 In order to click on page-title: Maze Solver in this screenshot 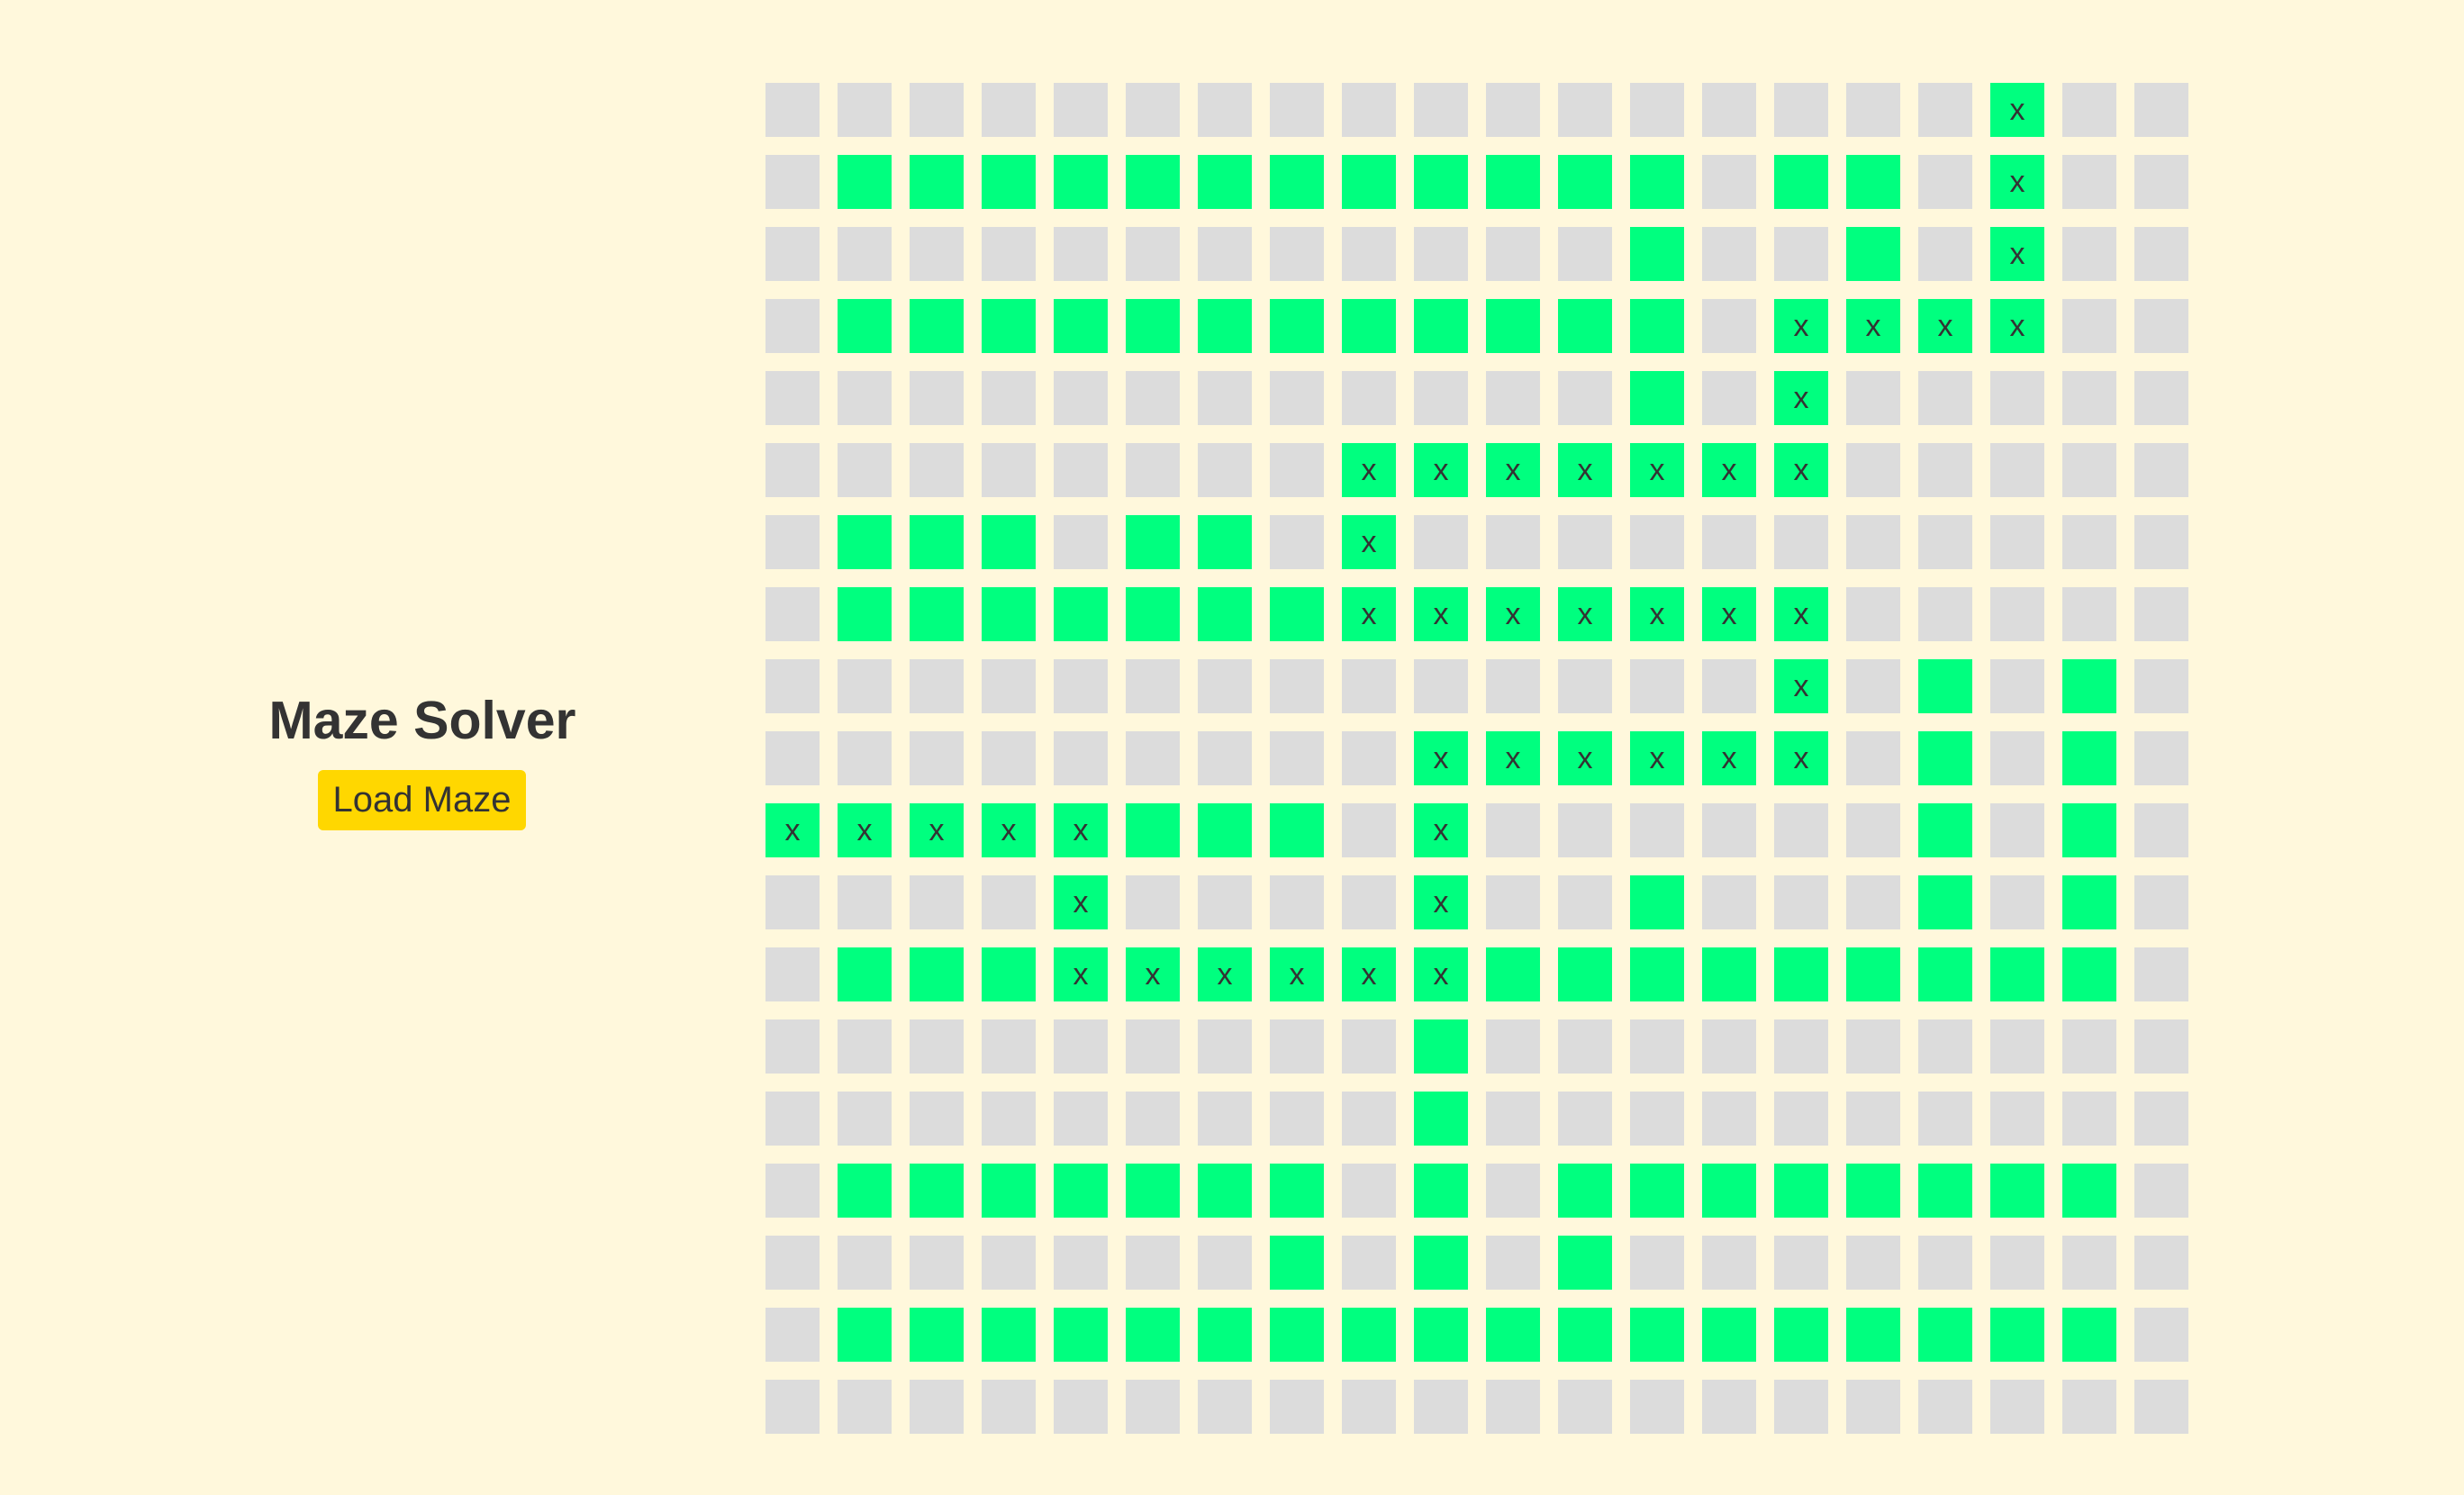, I will do `click(422, 720)`.